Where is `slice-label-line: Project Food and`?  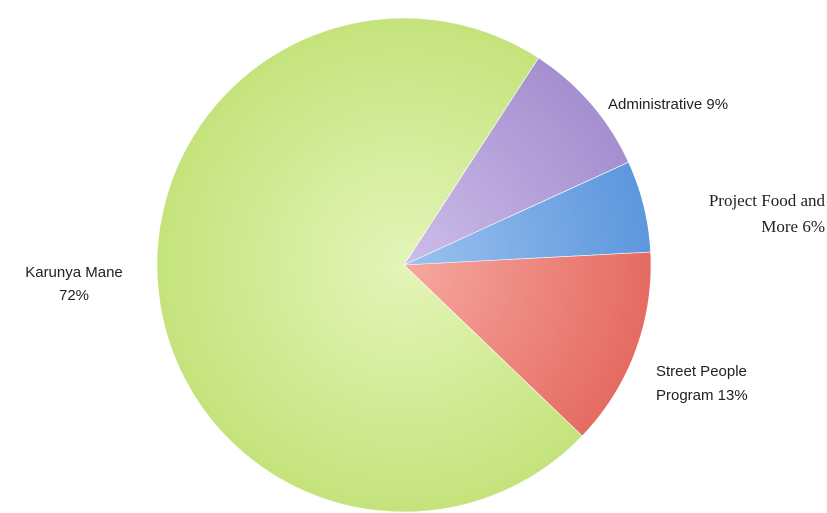
slice-label-line: Project Food and is located at coordinates (767, 200).